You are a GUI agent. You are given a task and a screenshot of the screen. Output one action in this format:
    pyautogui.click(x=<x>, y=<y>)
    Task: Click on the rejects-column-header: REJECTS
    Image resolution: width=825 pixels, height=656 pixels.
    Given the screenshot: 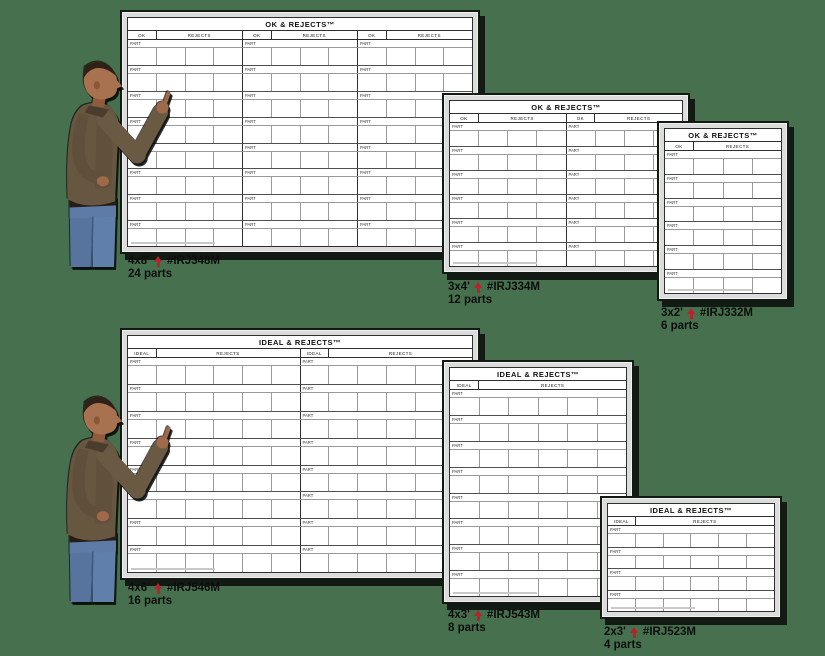 What is the action you would take?
    pyautogui.click(x=314, y=35)
    